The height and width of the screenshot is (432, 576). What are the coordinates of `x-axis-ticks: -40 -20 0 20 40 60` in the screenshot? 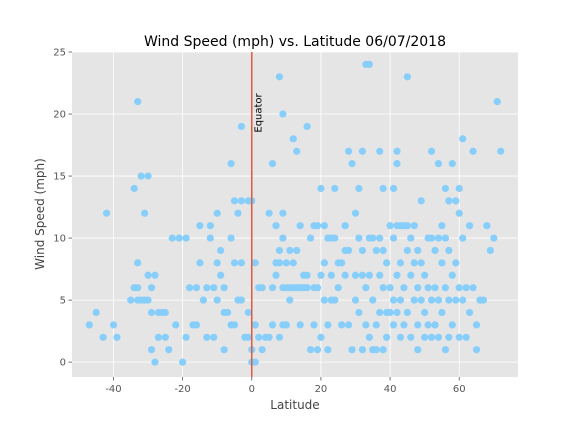 It's located at (285, 386).